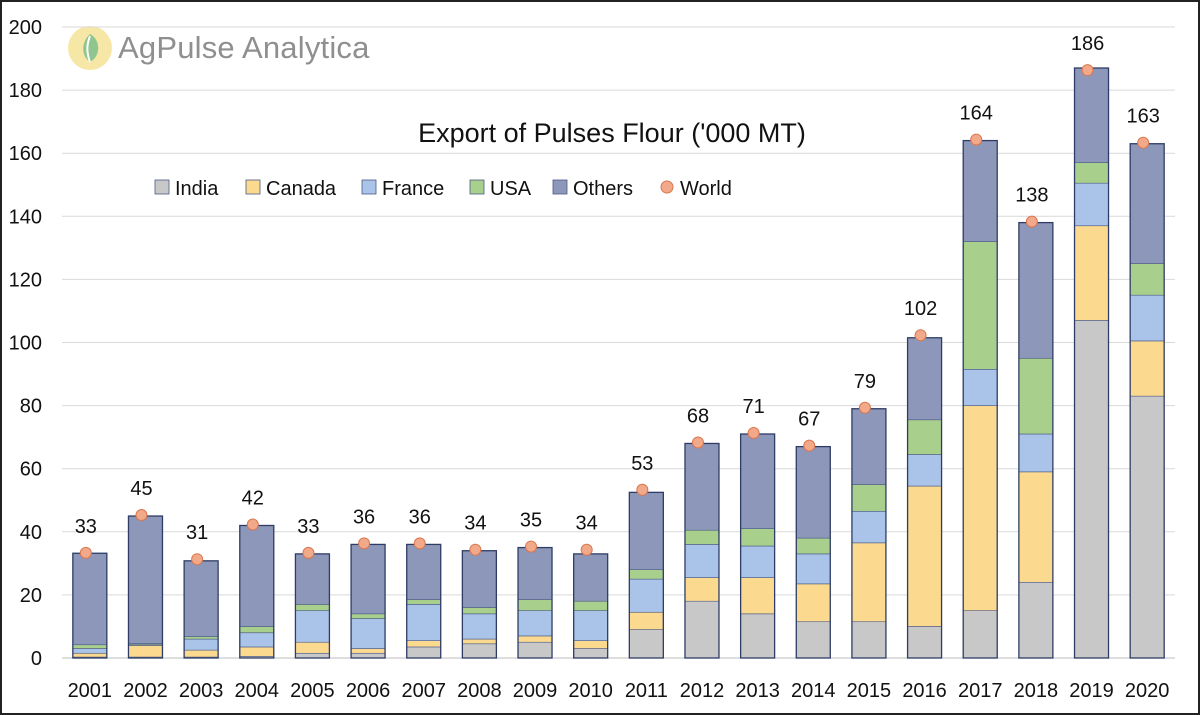  Describe the element at coordinates (1031, 196) in the screenshot. I see `data-label: 138` at that location.